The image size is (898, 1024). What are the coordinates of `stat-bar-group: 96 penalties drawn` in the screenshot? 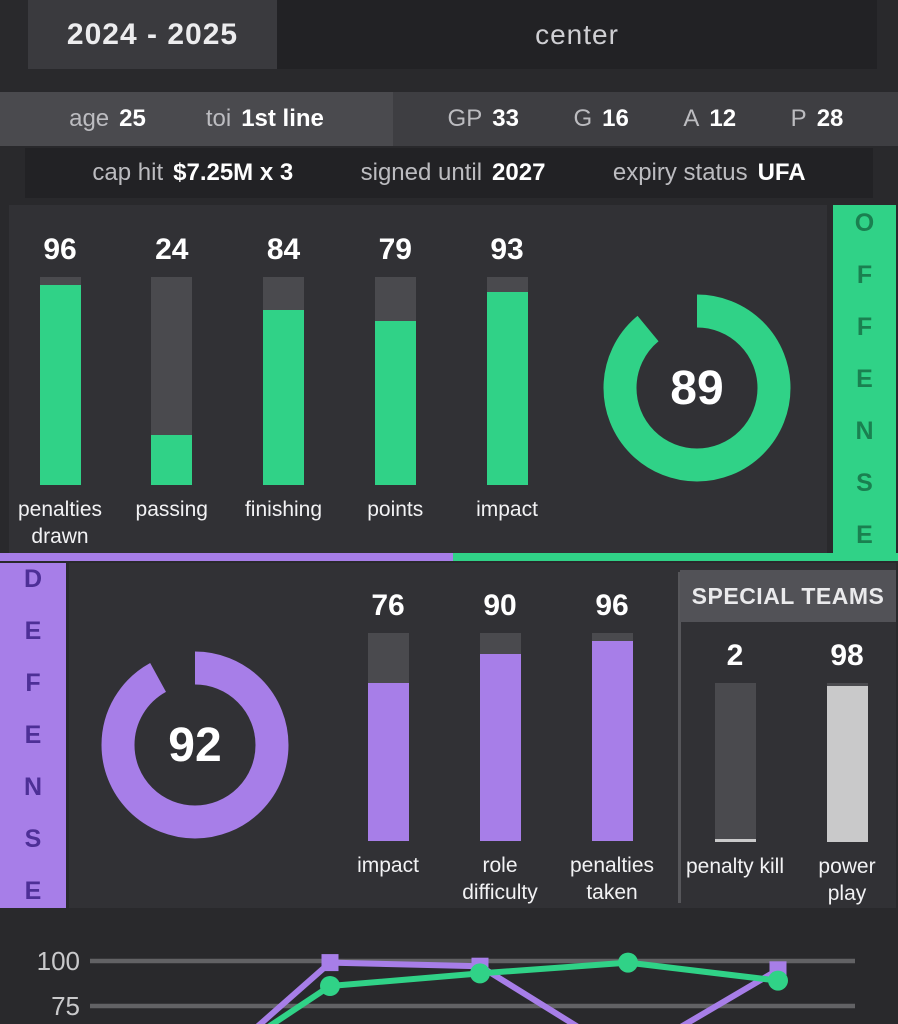 It's located at (60, 390).